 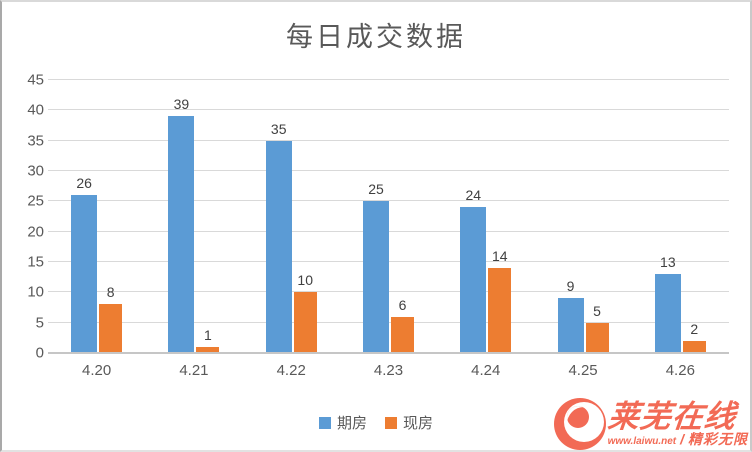 What do you see at coordinates (579, 424) in the screenshot?
I see `laiwu-logo-icon` at bounding box center [579, 424].